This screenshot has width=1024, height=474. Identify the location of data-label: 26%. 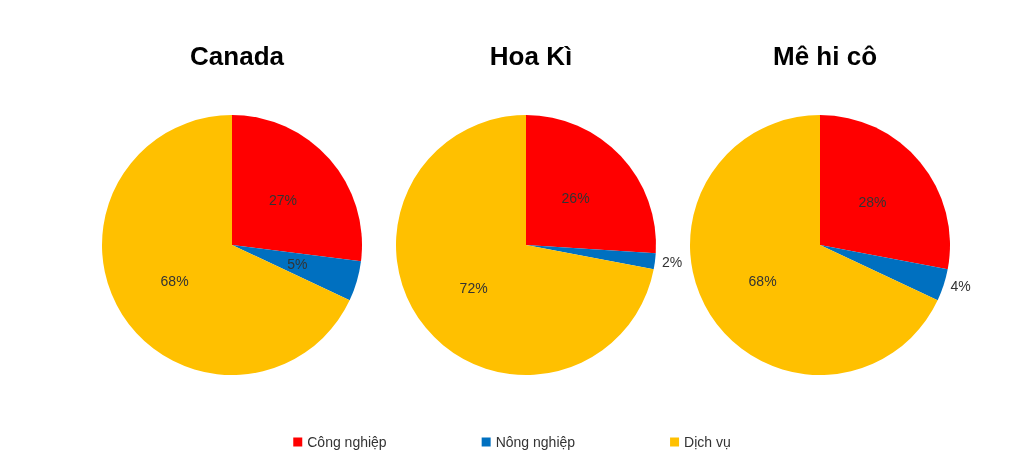
(575, 198).